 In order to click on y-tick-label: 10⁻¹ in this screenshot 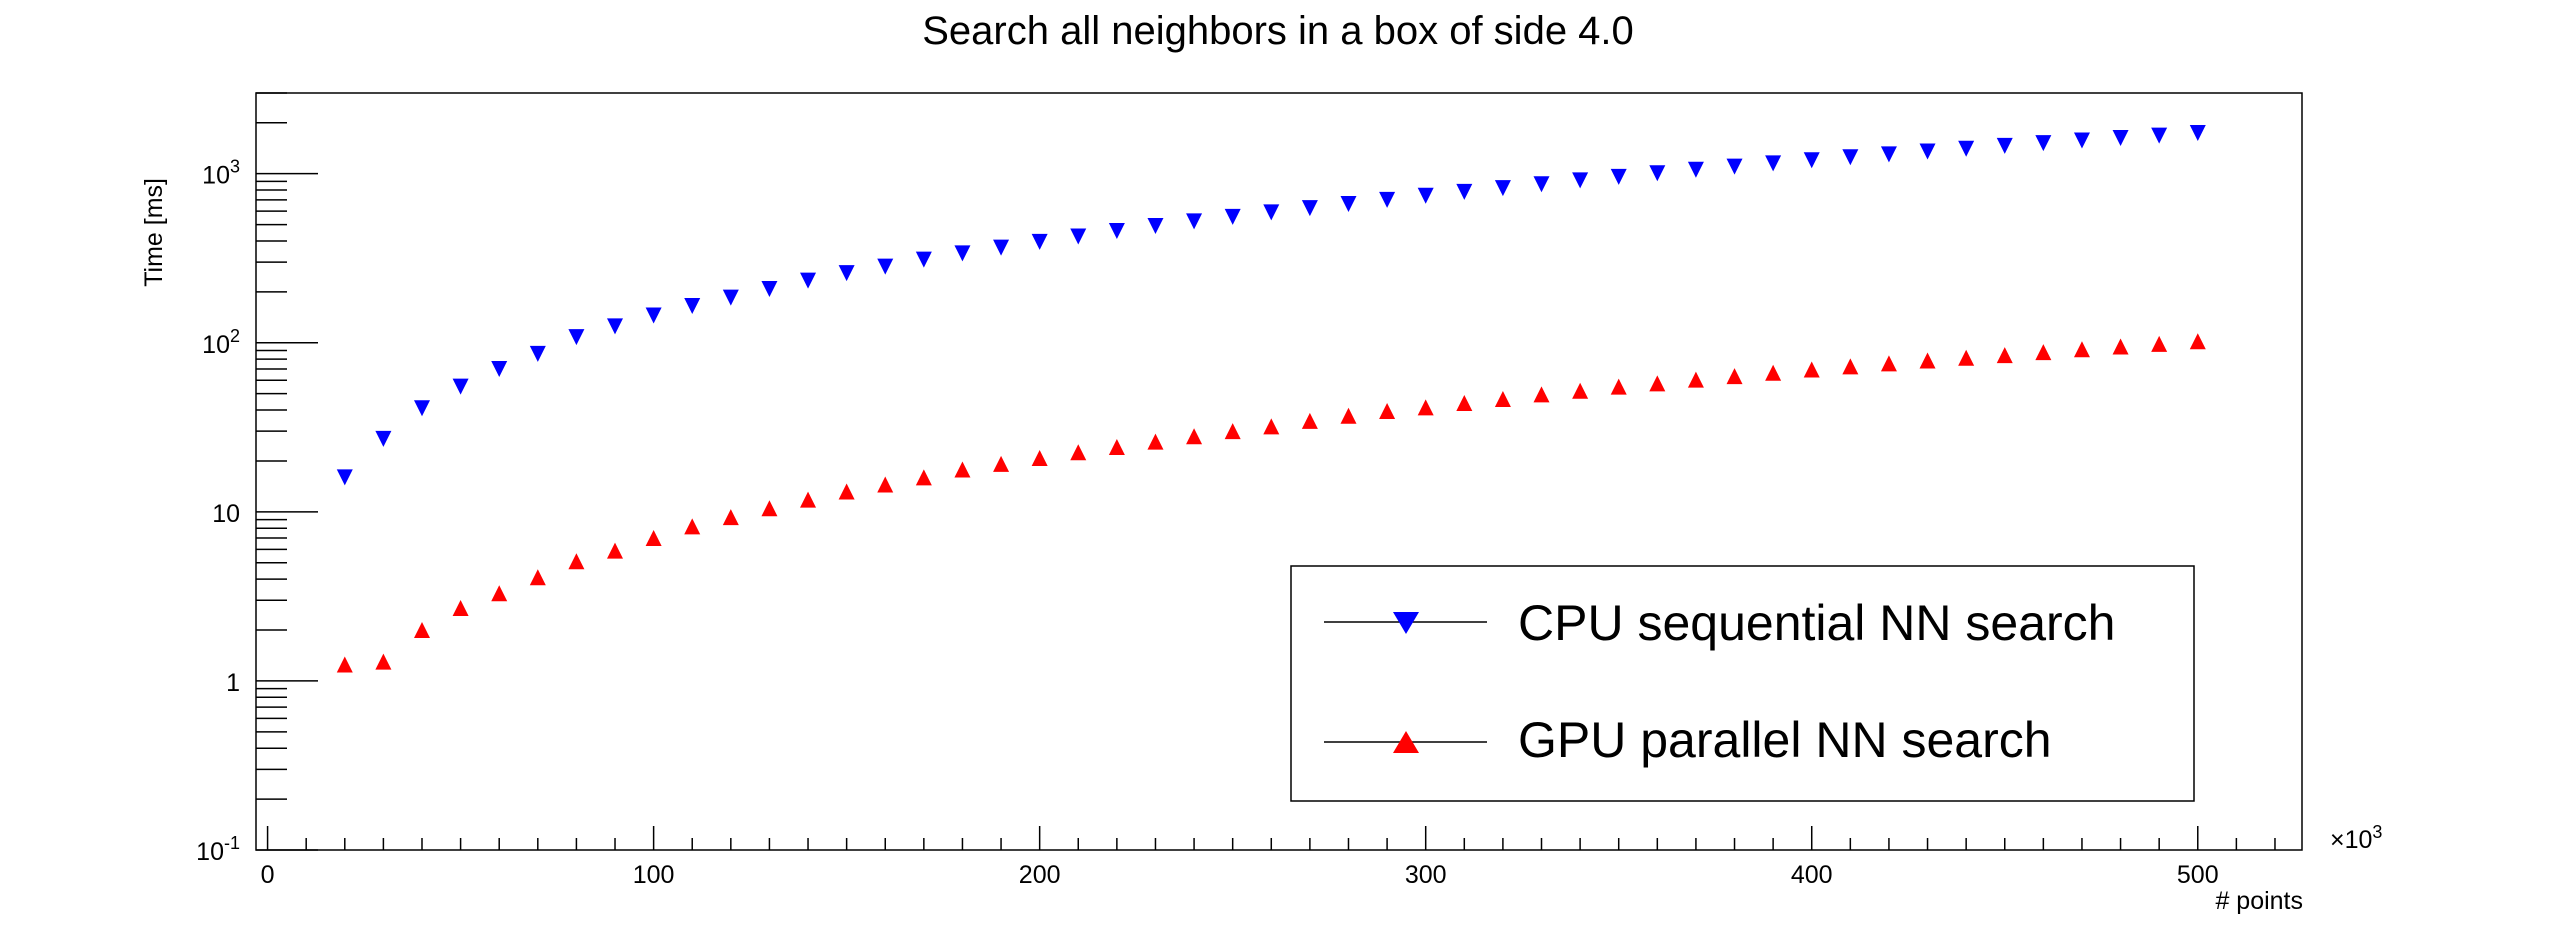, I will do `click(218, 849)`.